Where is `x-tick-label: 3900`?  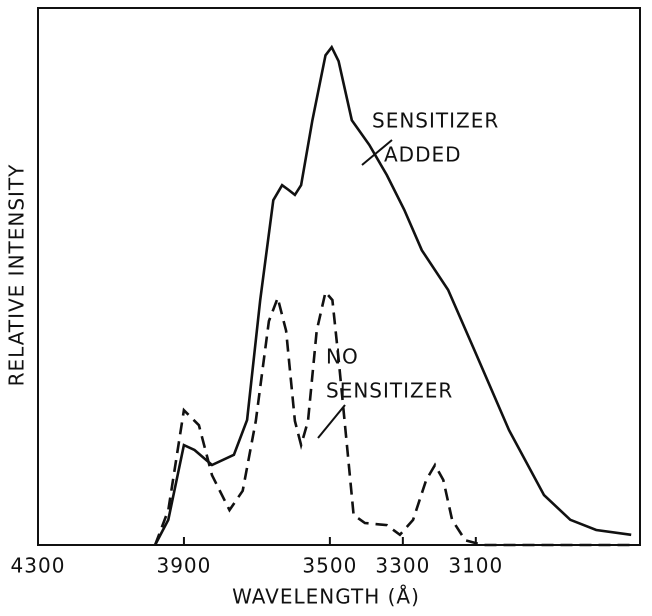 x-tick-label: 3900 is located at coordinates (183, 566).